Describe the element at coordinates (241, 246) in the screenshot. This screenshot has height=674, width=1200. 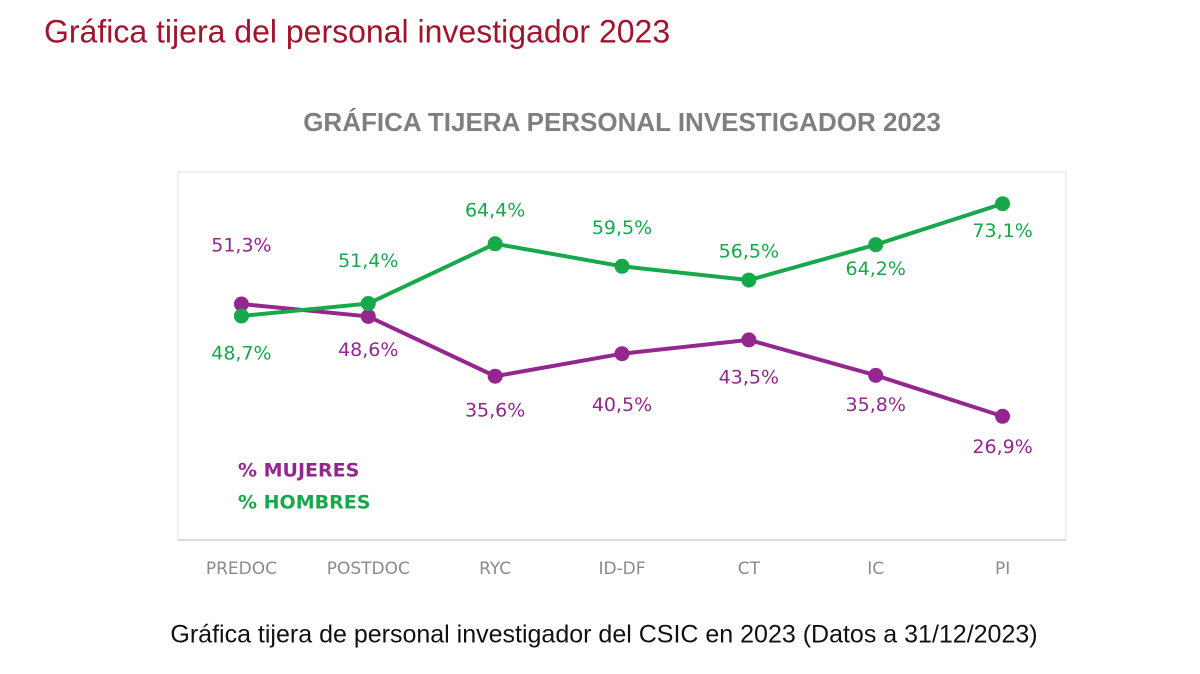
I see `data-label: 51,3%` at that location.